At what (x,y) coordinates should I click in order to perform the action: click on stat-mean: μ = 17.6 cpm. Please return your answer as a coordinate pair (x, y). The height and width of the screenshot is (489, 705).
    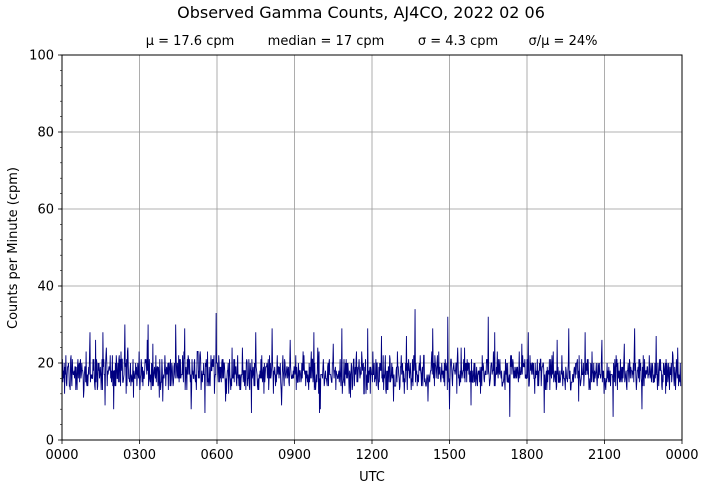
    Looking at the image, I should click on (190, 41).